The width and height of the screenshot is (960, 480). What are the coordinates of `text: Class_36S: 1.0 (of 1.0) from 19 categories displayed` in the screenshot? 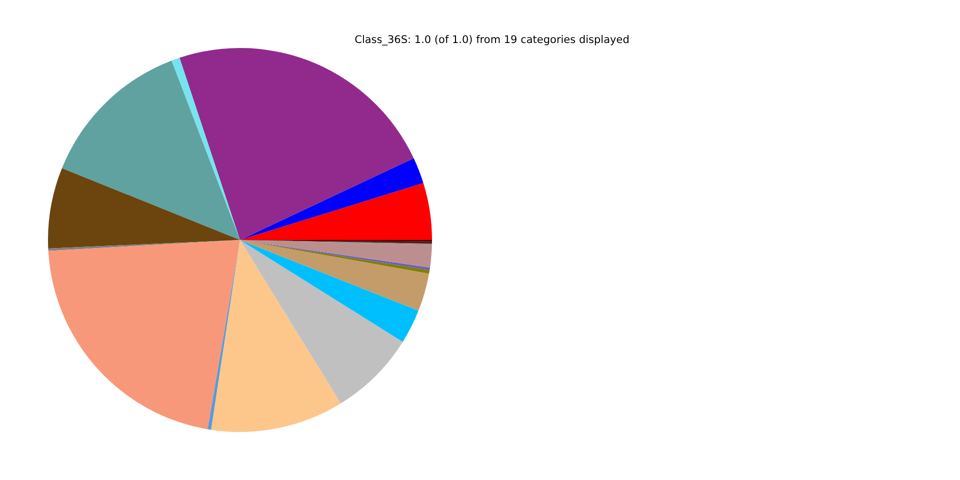 It's located at (492, 40).